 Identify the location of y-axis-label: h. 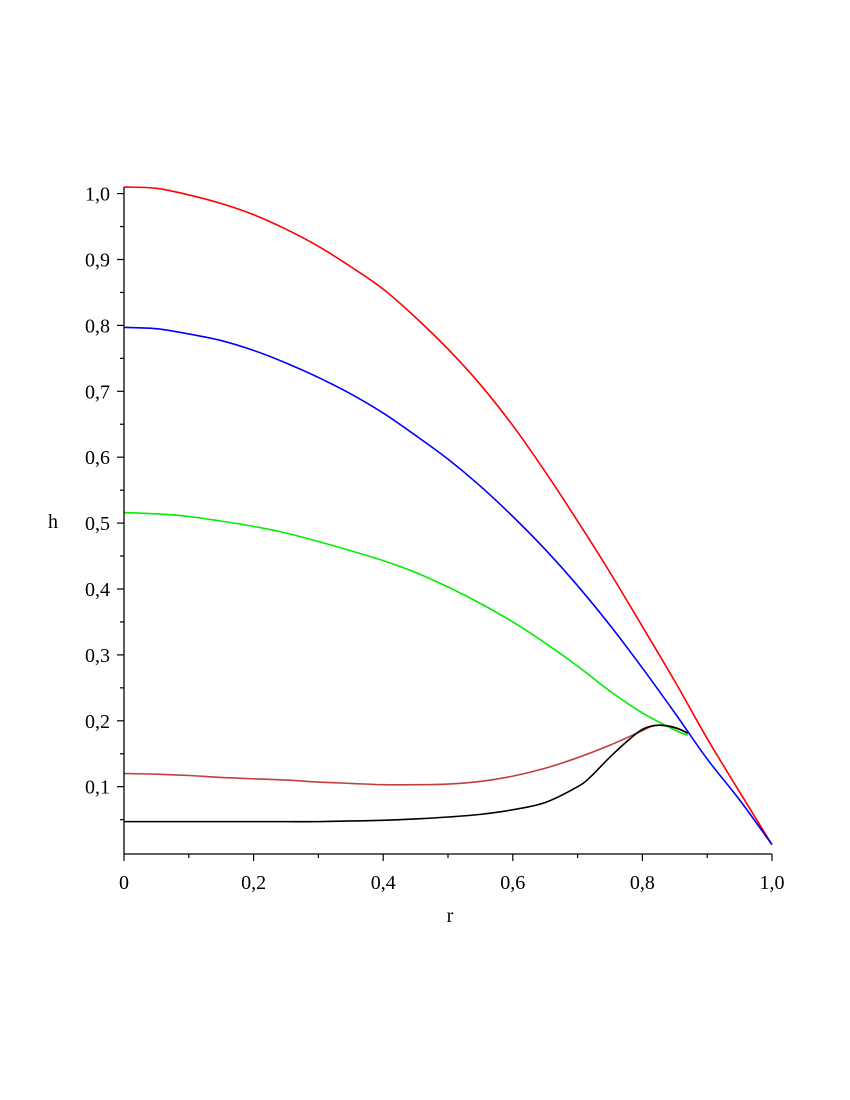
(53, 522).